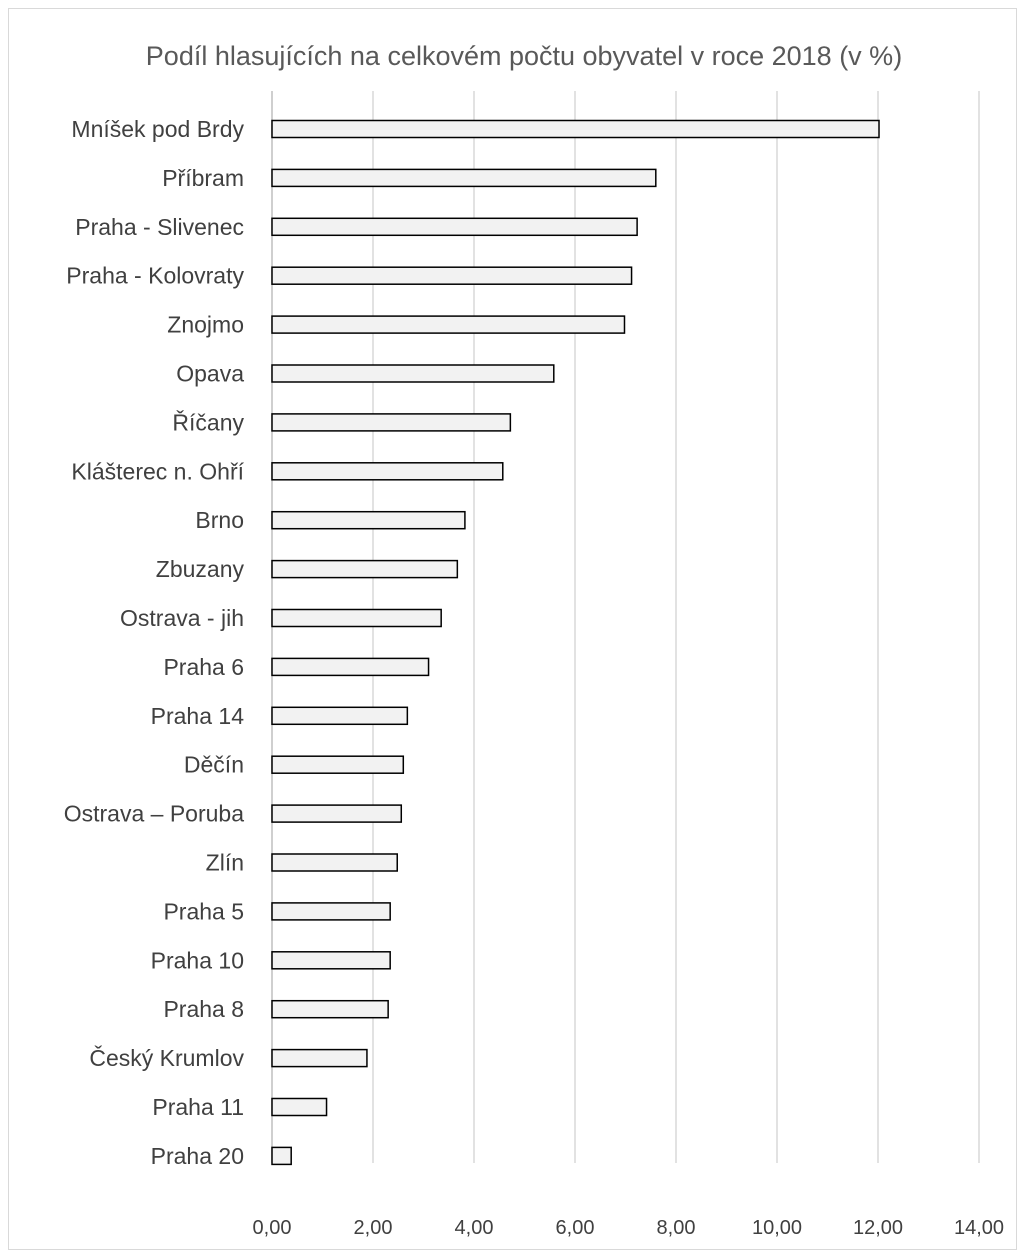  I want to click on category-label: Praha 14, so click(198, 716).